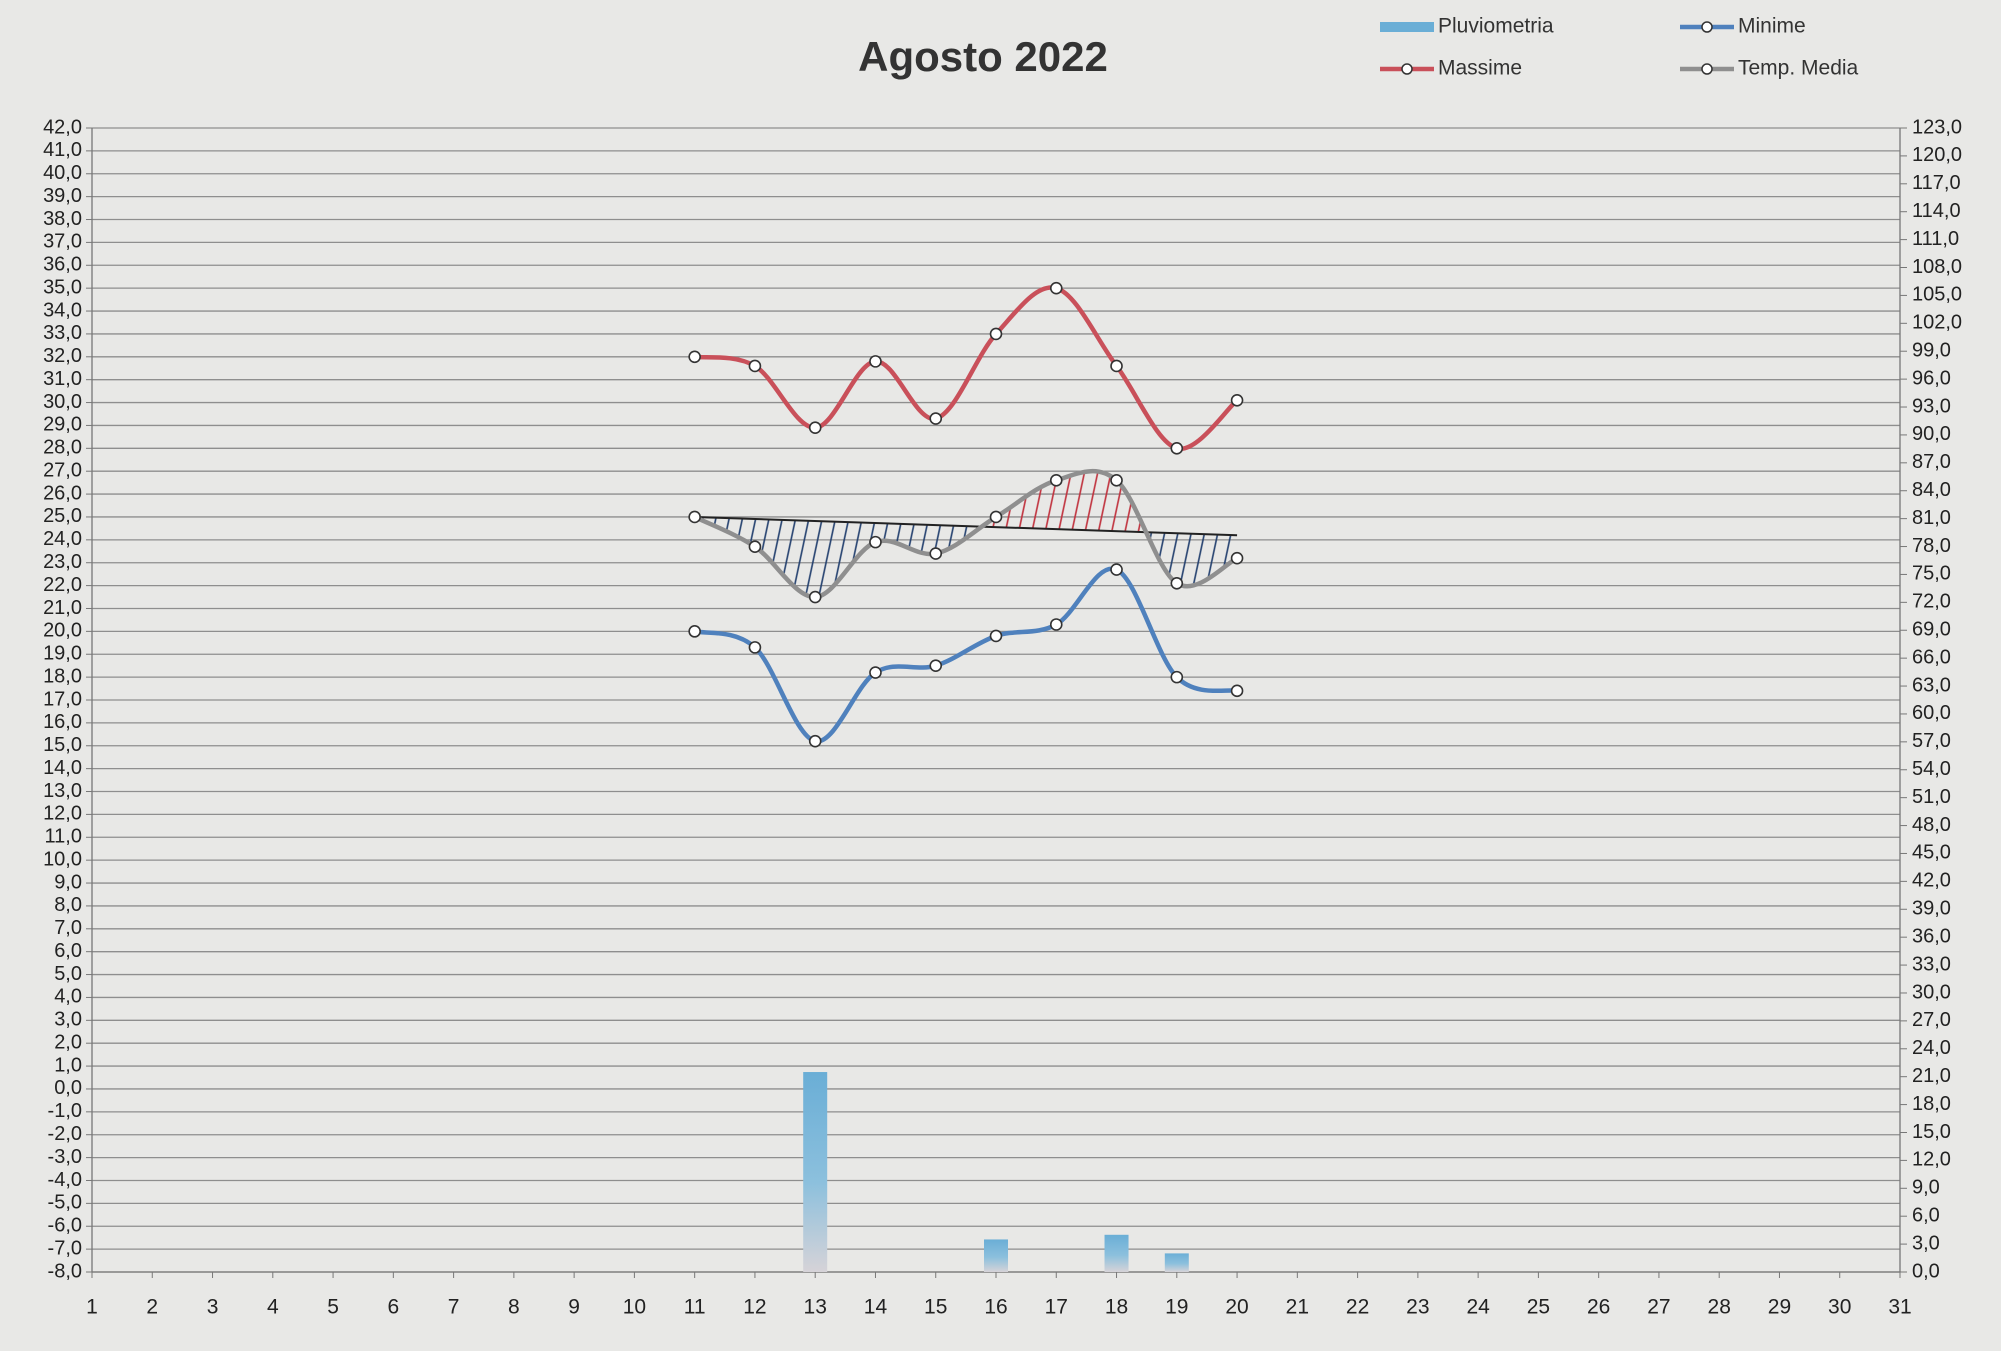  I want to click on x-tick-label: 31, so click(1899, 1307).